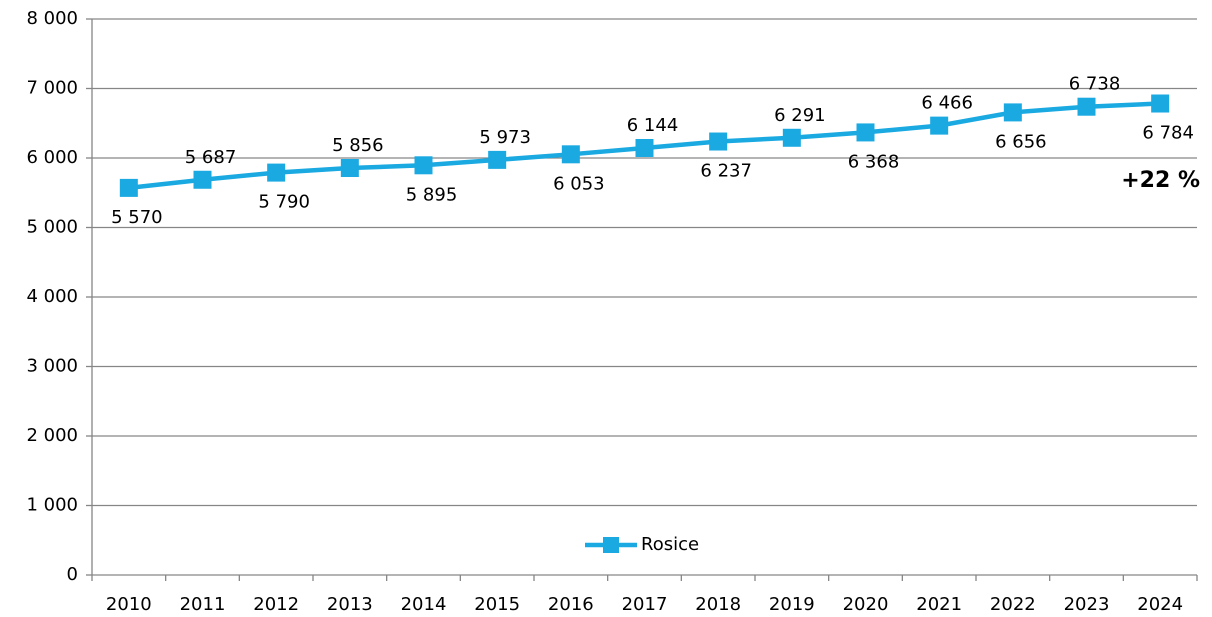 Image resolution: width=1212 pixels, height=617 pixels. Describe the element at coordinates (579, 183) in the screenshot. I see `data-label: 6 053` at that location.